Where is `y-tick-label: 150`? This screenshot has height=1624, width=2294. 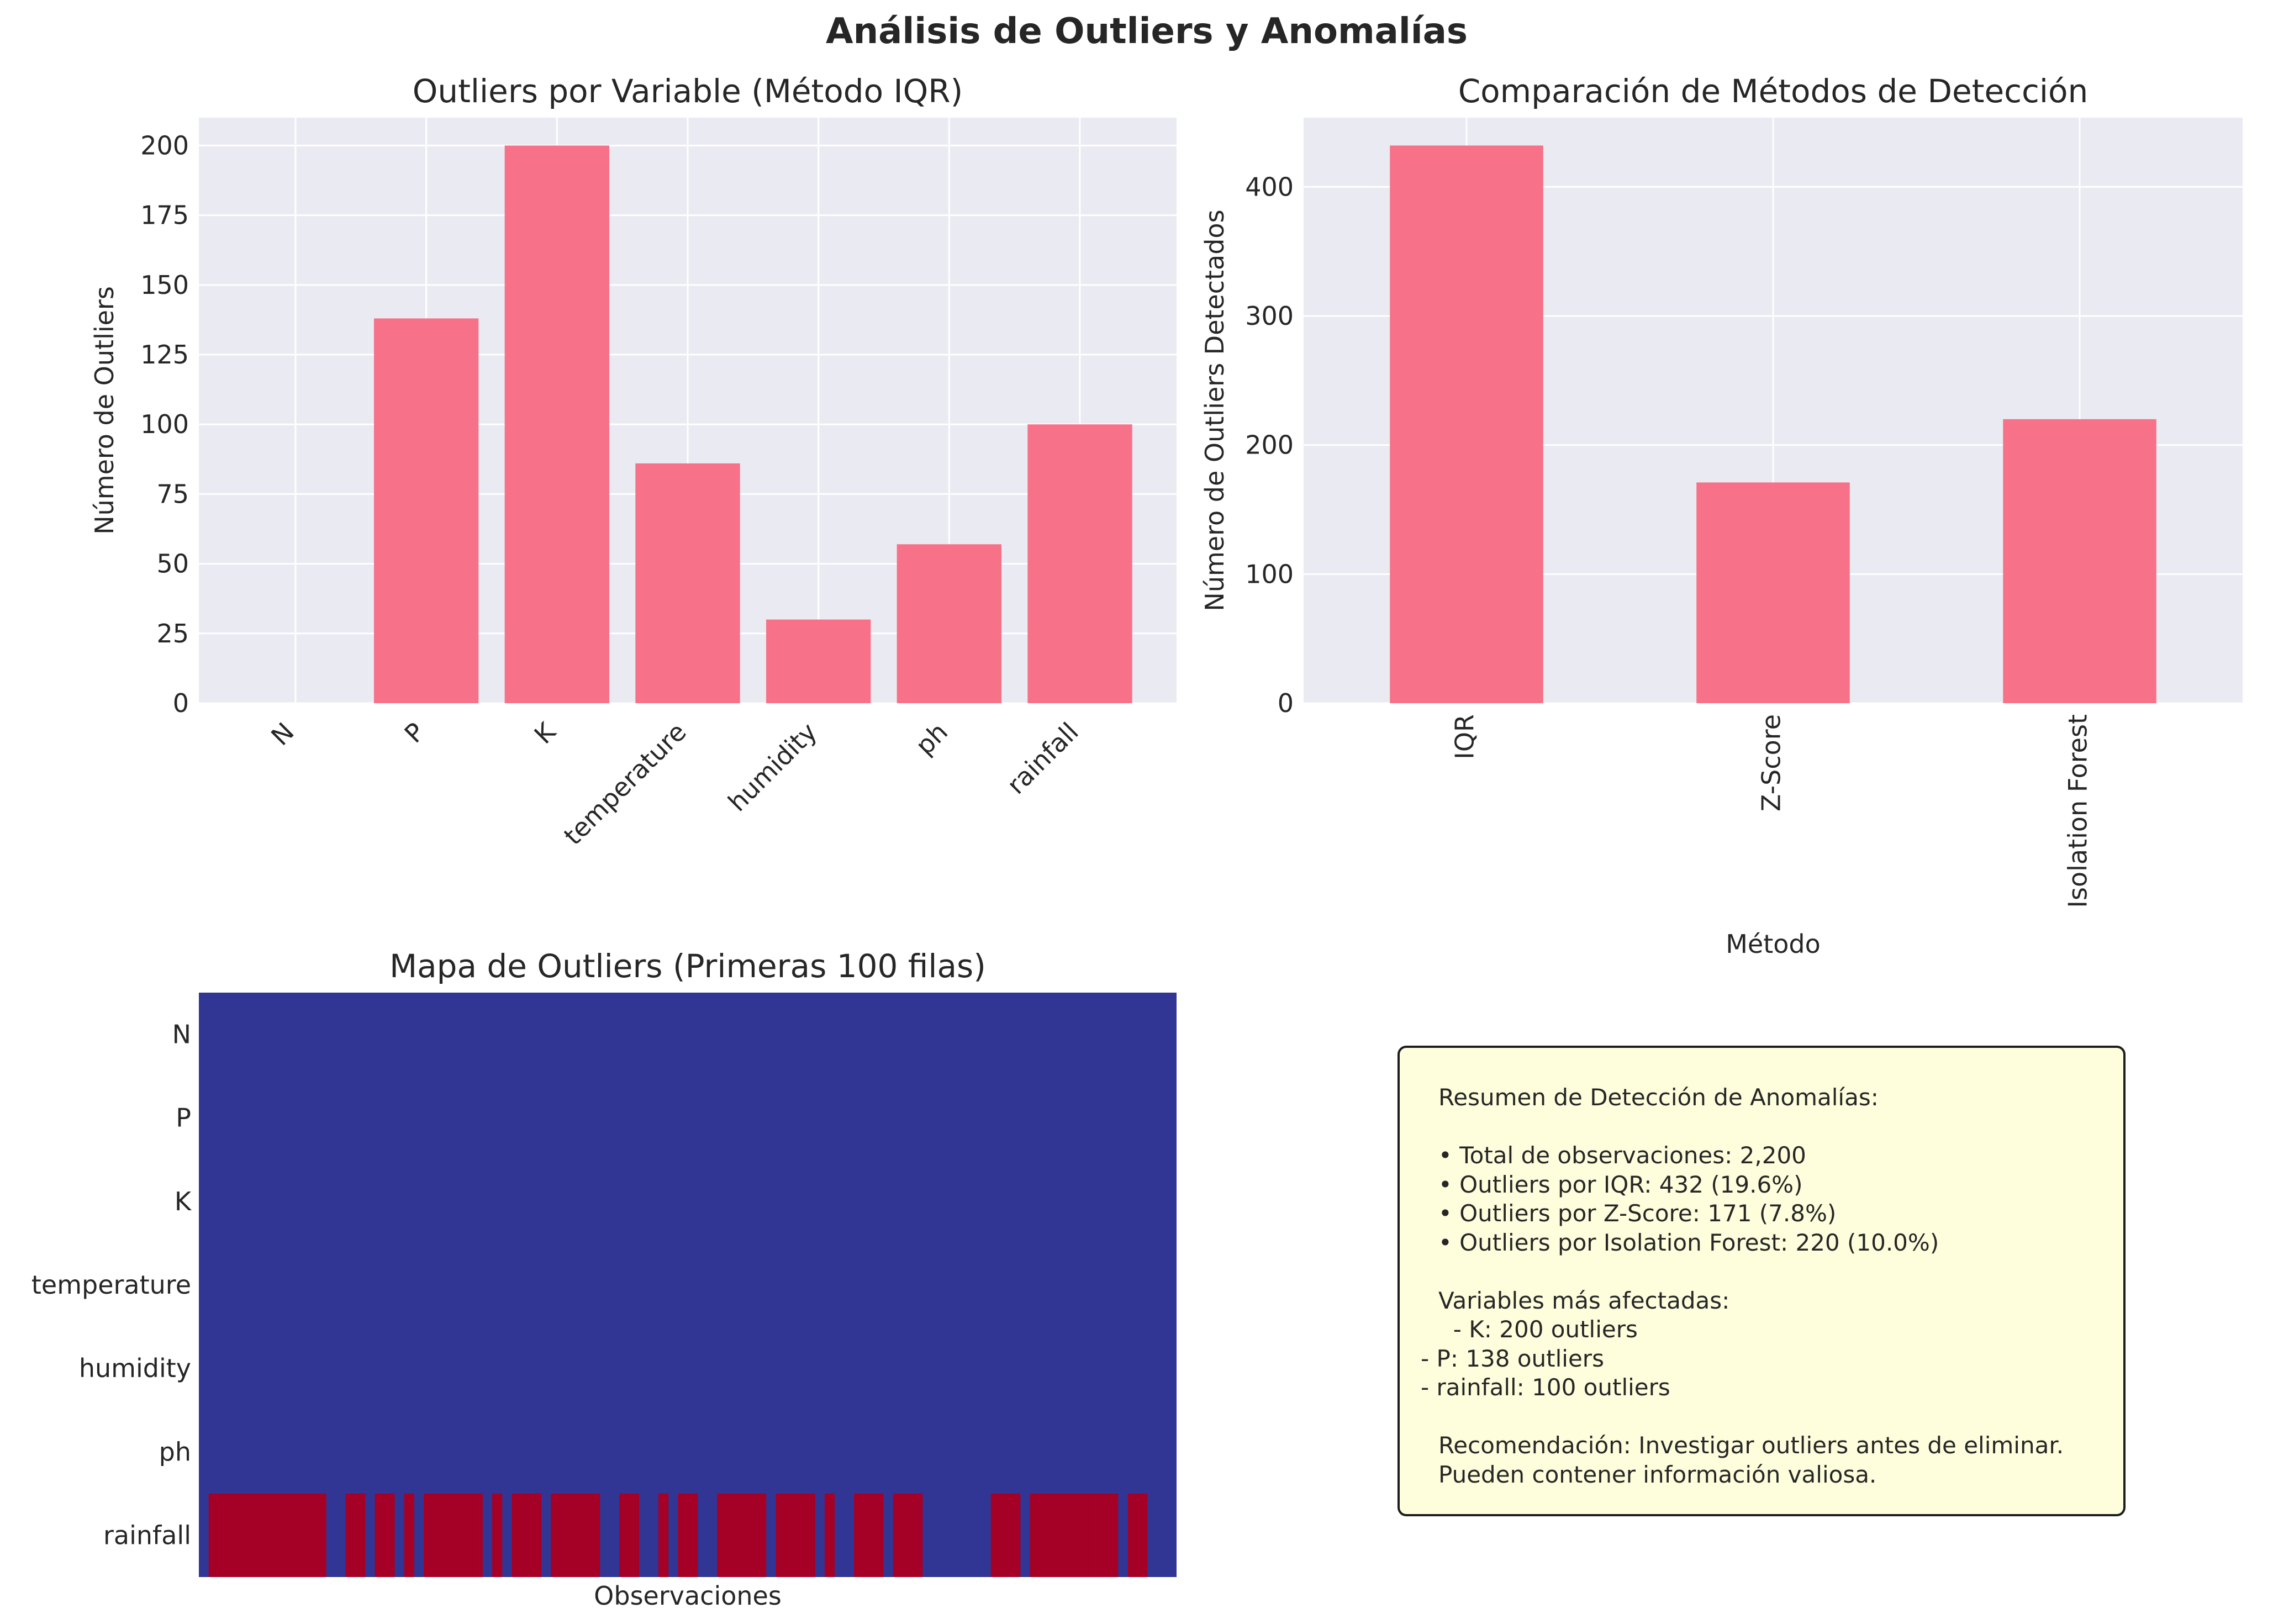
y-tick-label: 150 is located at coordinates (165, 285).